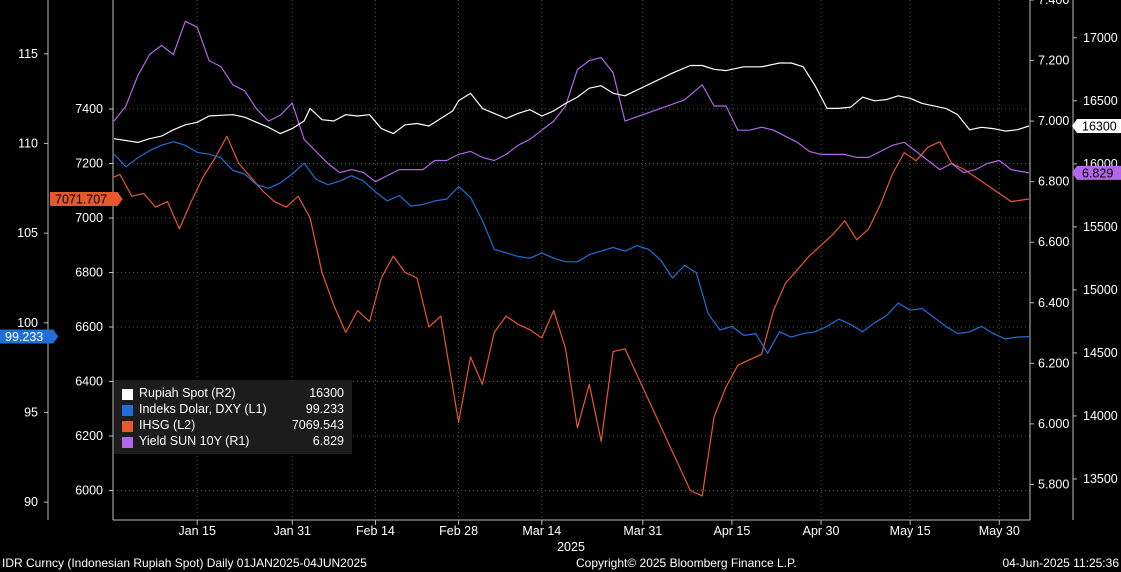  What do you see at coordinates (89, 109) in the screenshot?
I see `tick-label-l2: 7400` at bounding box center [89, 109].